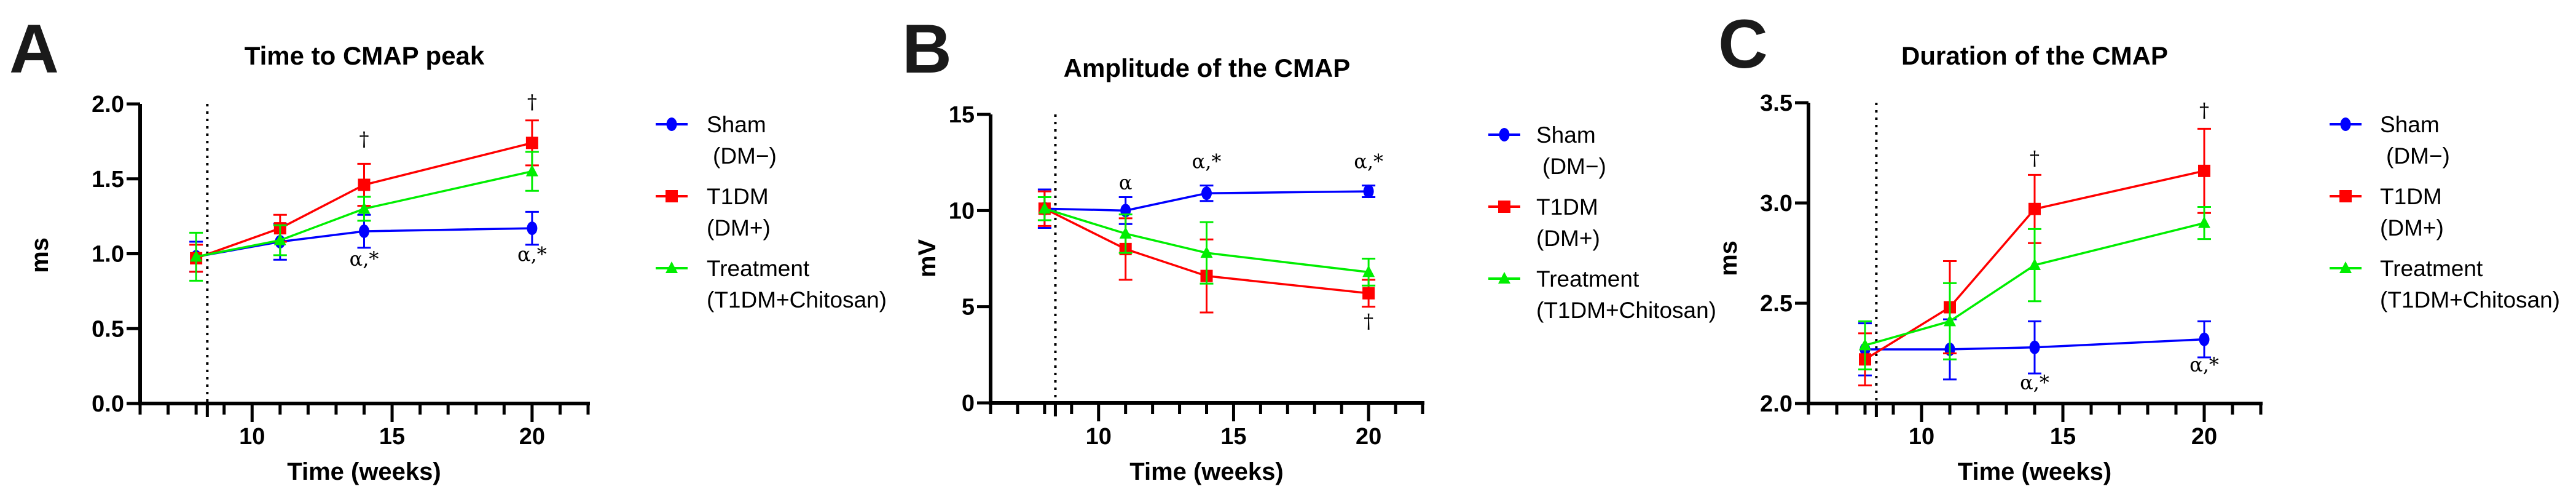  What do you see at coordinates (962, 115) in the screenshot?
I see `y-tick-label: 15` at bounding box center [962, 115].